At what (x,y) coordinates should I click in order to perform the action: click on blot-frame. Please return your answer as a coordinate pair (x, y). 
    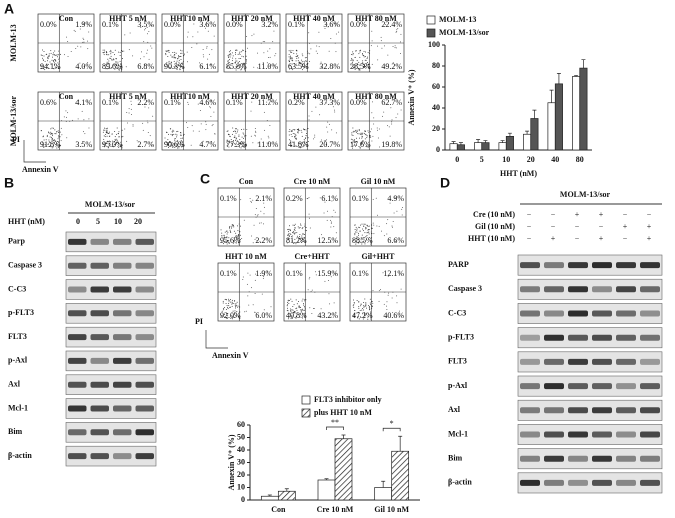
    Looking at the image, I should click on (590, 386).